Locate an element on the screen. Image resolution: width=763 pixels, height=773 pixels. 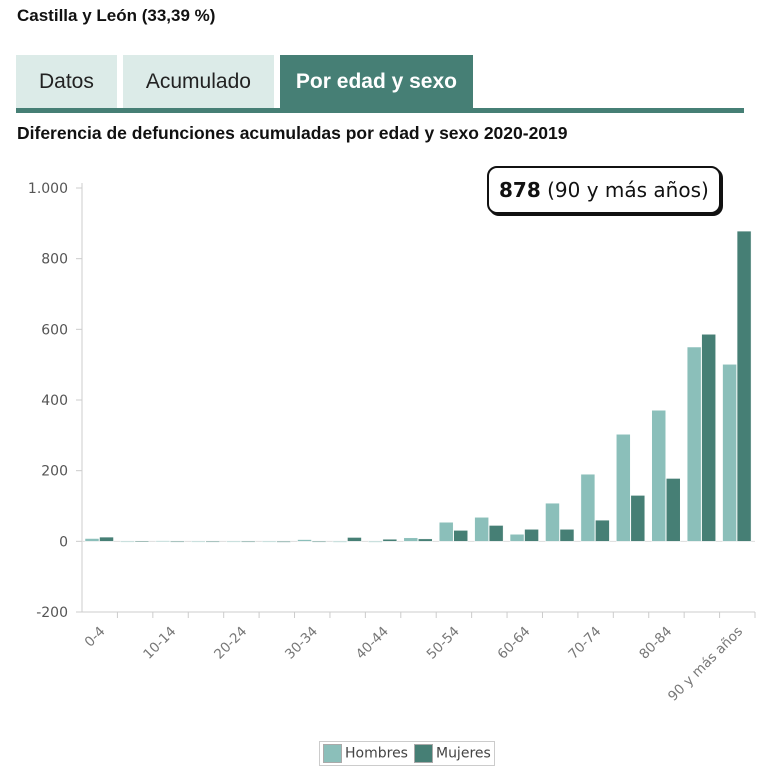
legend-item-mujeres: Mujeres is located at coordinates (452, 753).